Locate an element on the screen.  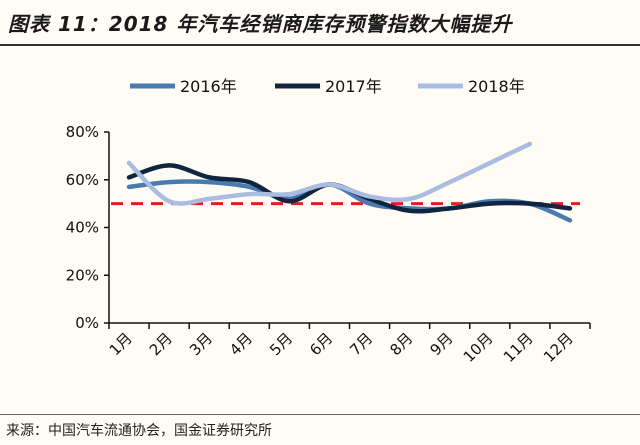
y-tick-label: 40% is located at coordinates (82, 228).